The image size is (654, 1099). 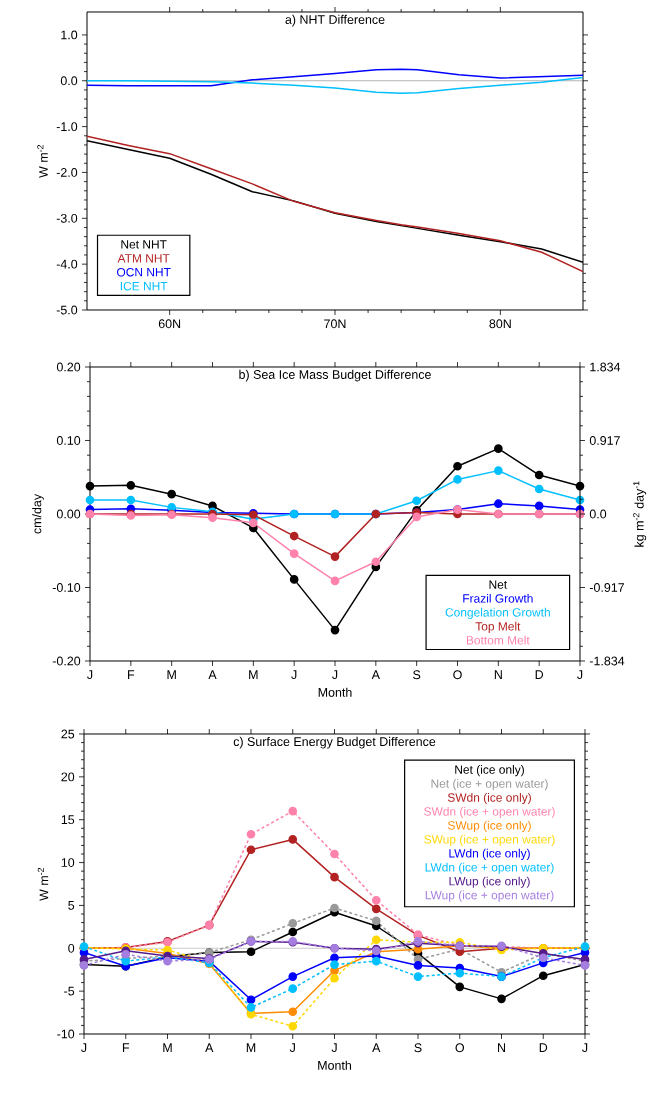 I want to click on chart-title: a) NHT Difference, so click(x=335, y=20).